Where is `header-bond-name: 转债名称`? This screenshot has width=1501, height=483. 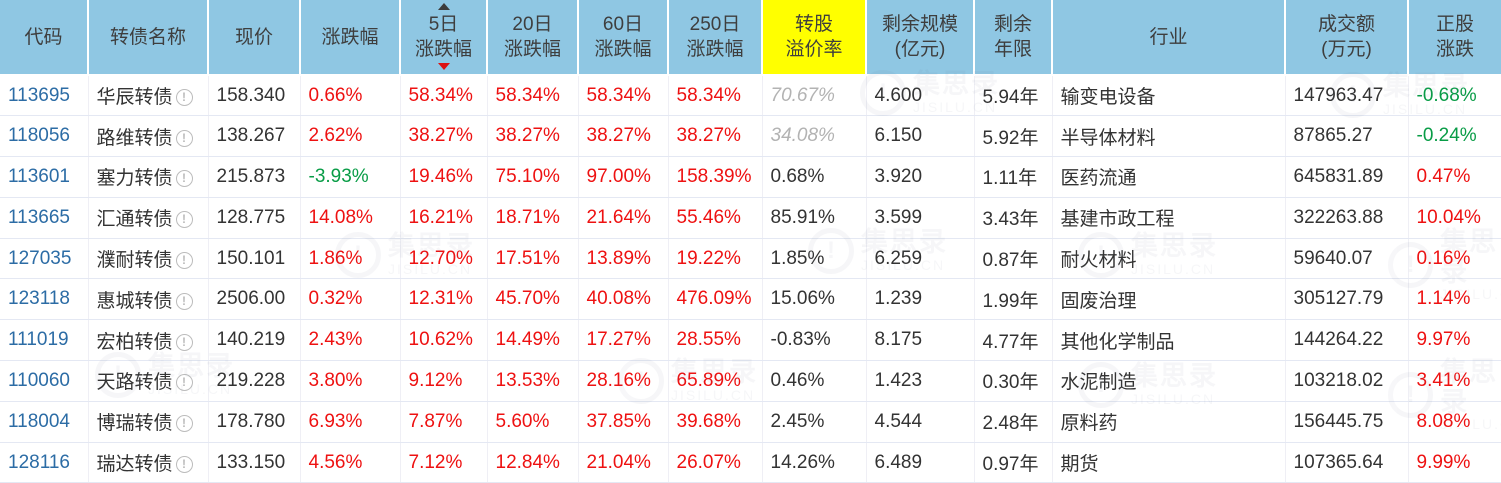 header-bond-name: 转债名称 is located at coordinates (148, 38).